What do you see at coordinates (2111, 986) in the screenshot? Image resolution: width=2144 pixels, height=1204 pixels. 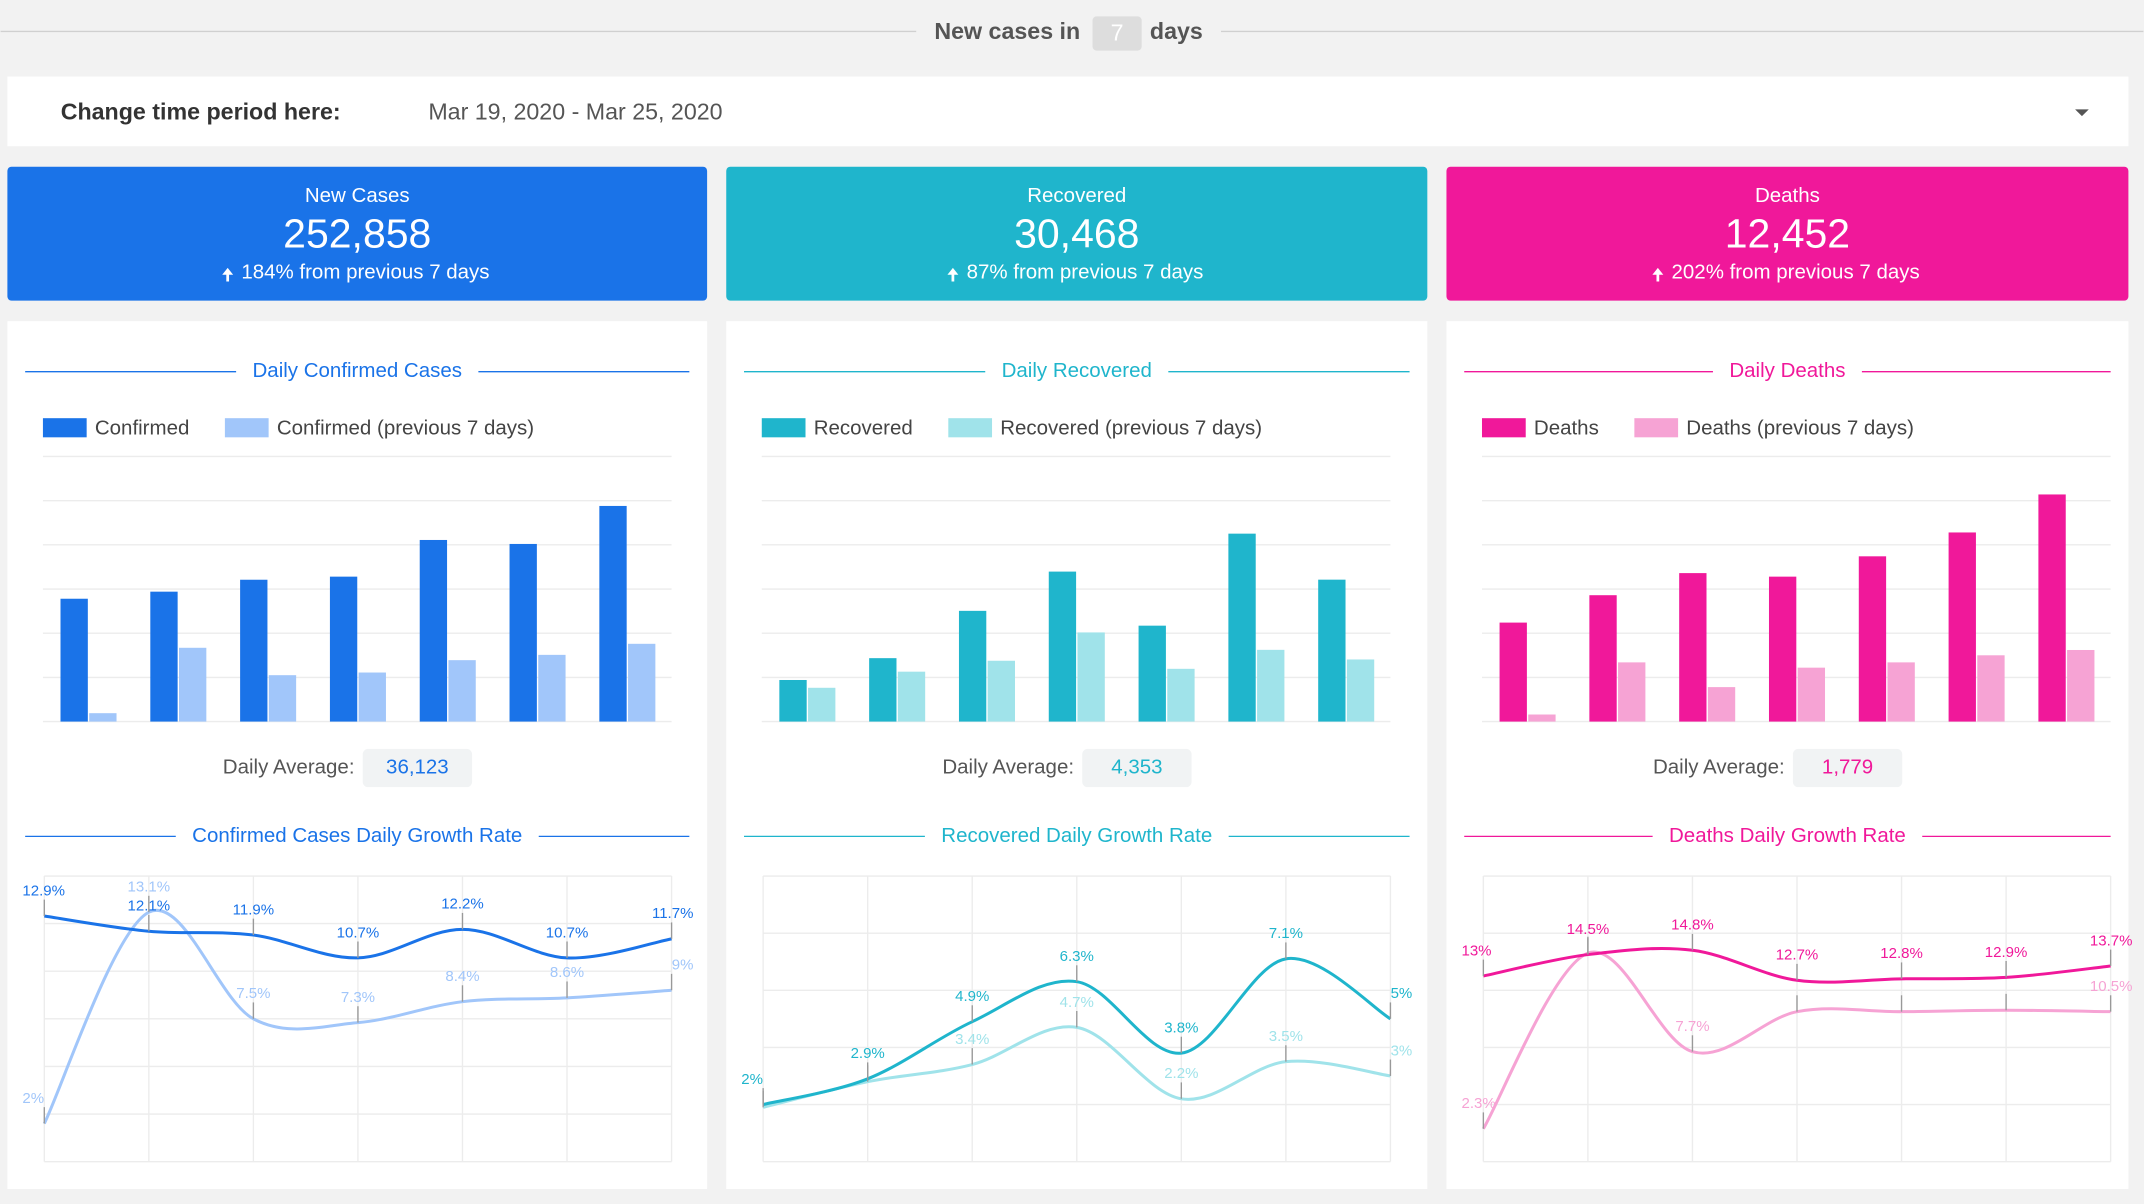 I see `value-label: 10.5%` at bounding box center [2111, 986].